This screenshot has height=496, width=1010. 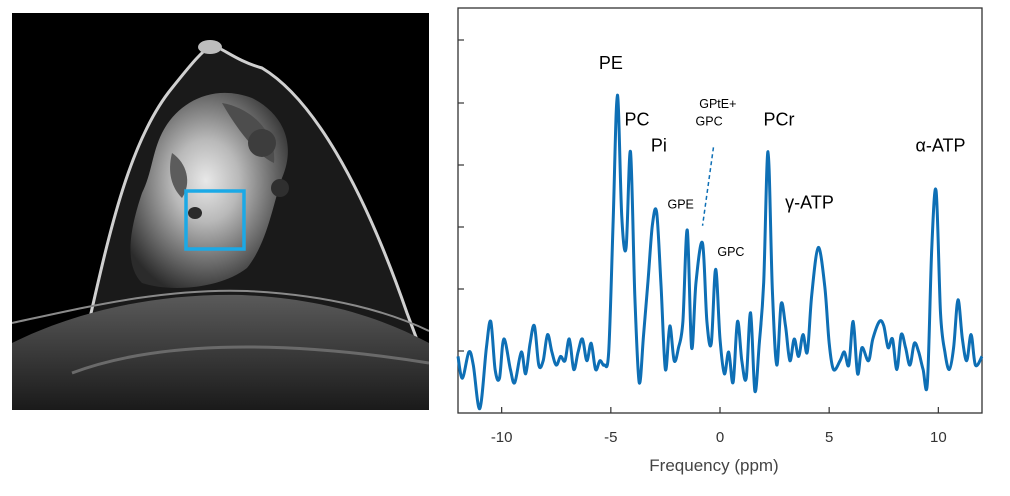 What do you see at coordinates (940, 146) in the screenshot?
I see `peak-label: α-ATP` at bounding box center [940, 146].